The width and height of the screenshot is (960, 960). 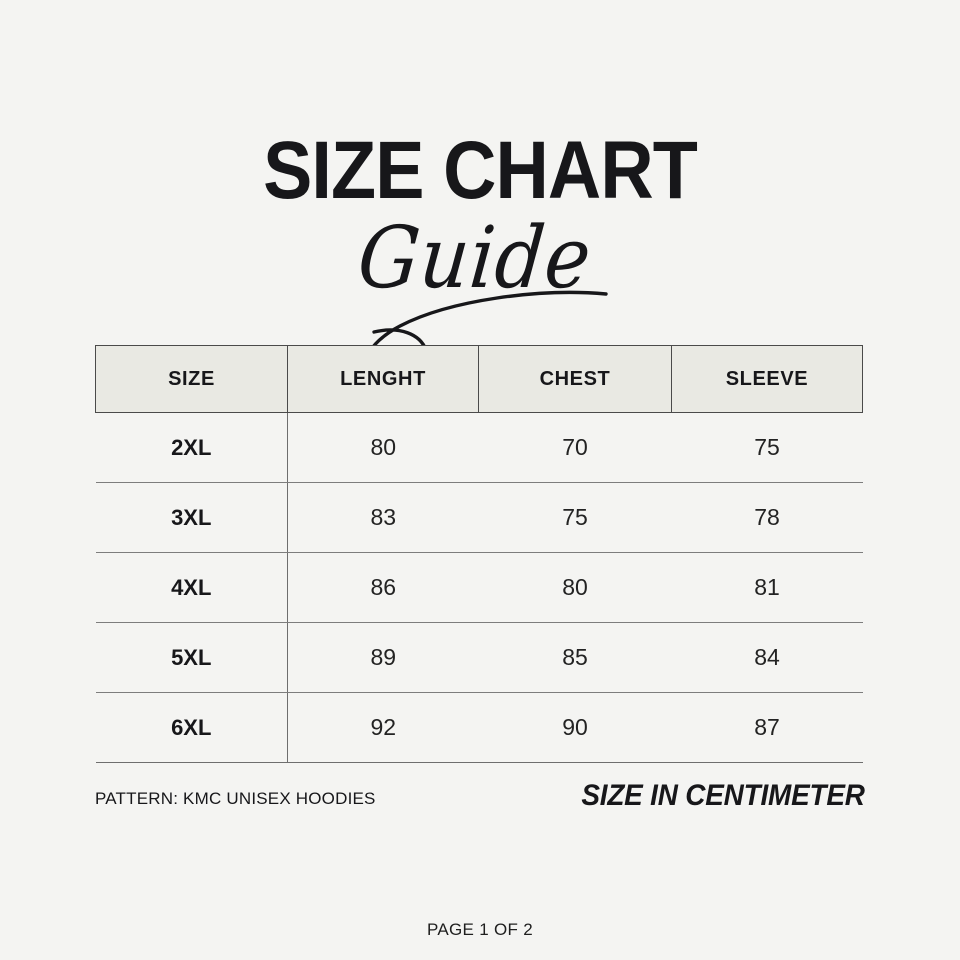 What do you see at coordinates (767, 379) in the screenshot?
I see `column-header-sleeve: SLEEVE` at bounding box center [767, 379].